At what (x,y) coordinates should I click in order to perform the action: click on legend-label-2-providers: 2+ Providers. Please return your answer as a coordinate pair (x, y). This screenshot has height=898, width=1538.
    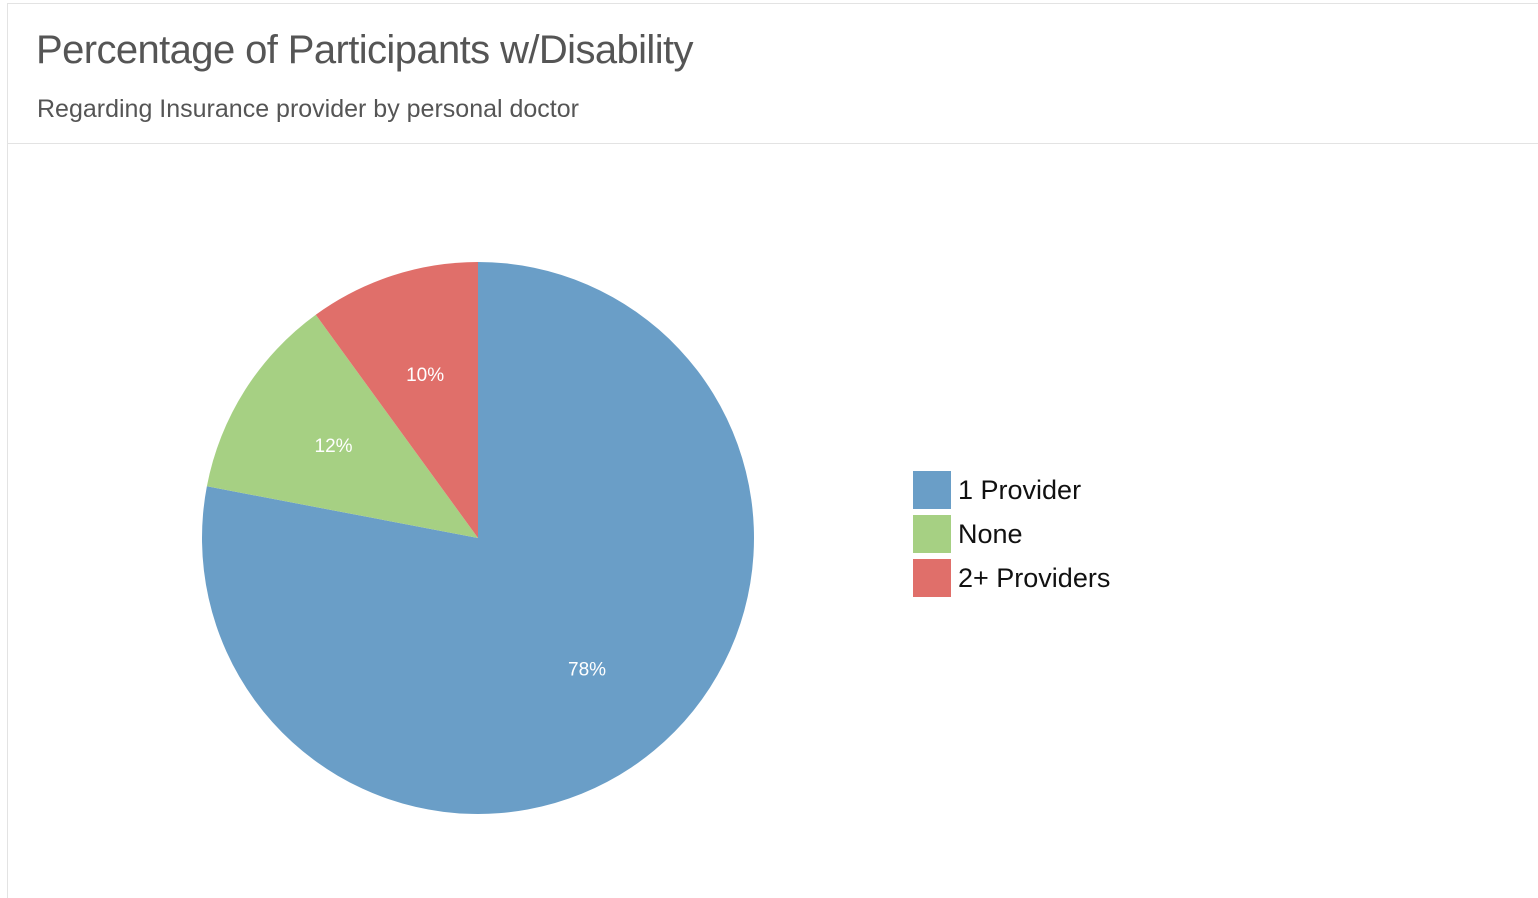
    Looking at the image, I should click on (1034, 578).